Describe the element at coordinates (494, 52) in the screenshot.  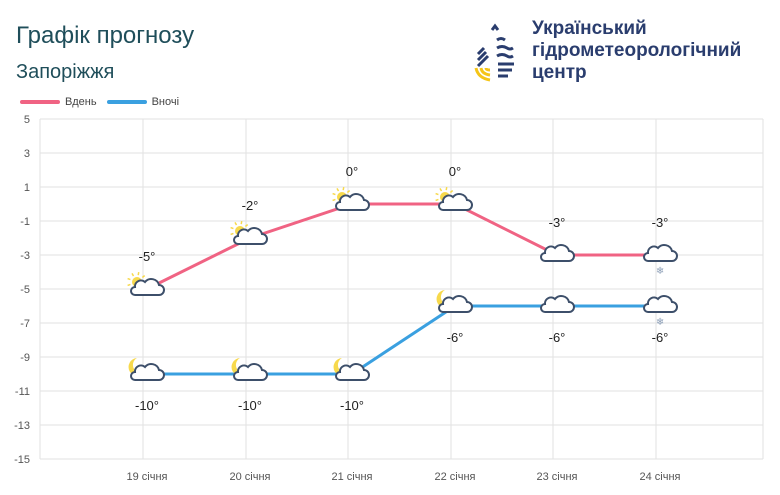
I see `logo-drop-icon` at that location.